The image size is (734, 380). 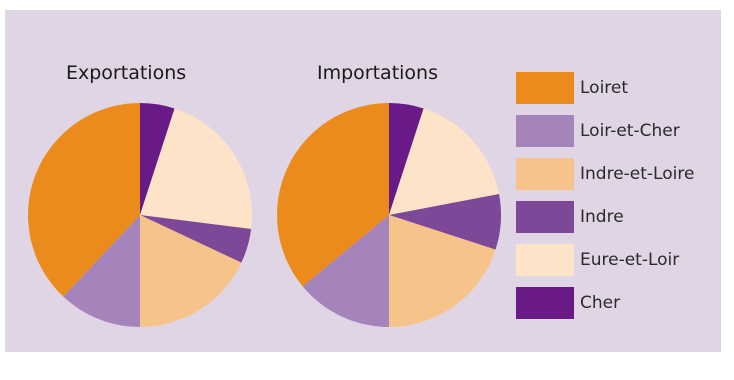 I want to click on legend-item-cher: Cher, so click(x=568, y=303).